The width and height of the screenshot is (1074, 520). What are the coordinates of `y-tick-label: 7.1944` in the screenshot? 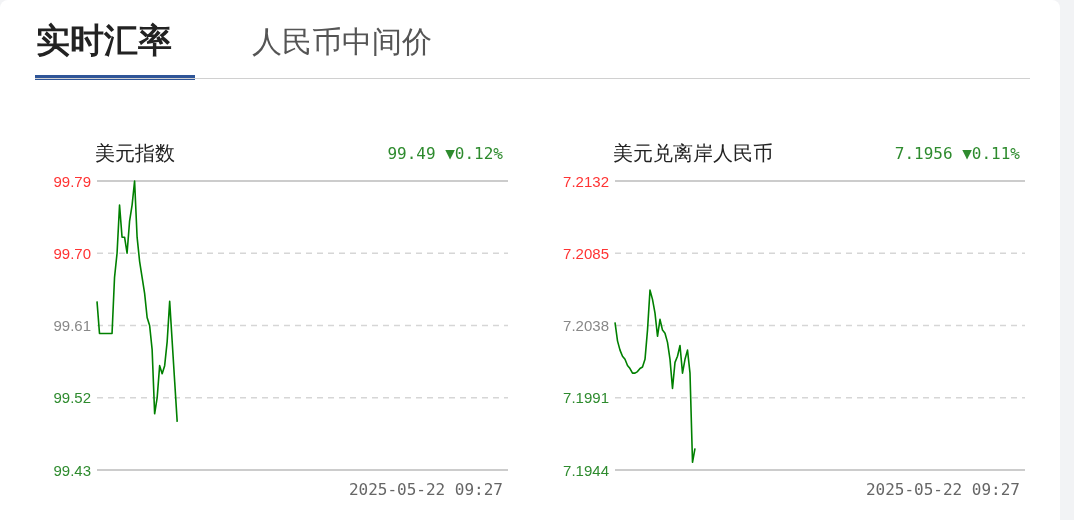 It's located at (586, 470).